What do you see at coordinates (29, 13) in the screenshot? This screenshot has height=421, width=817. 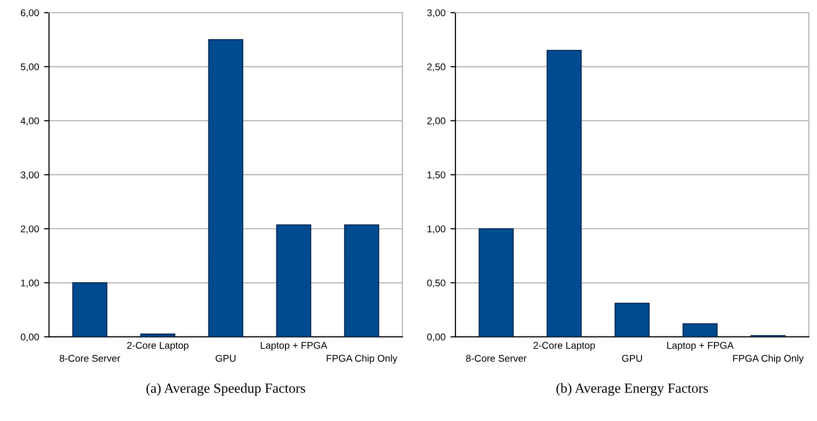 I see `y-tick-label: 6,00` at bounding box center [29, 13].